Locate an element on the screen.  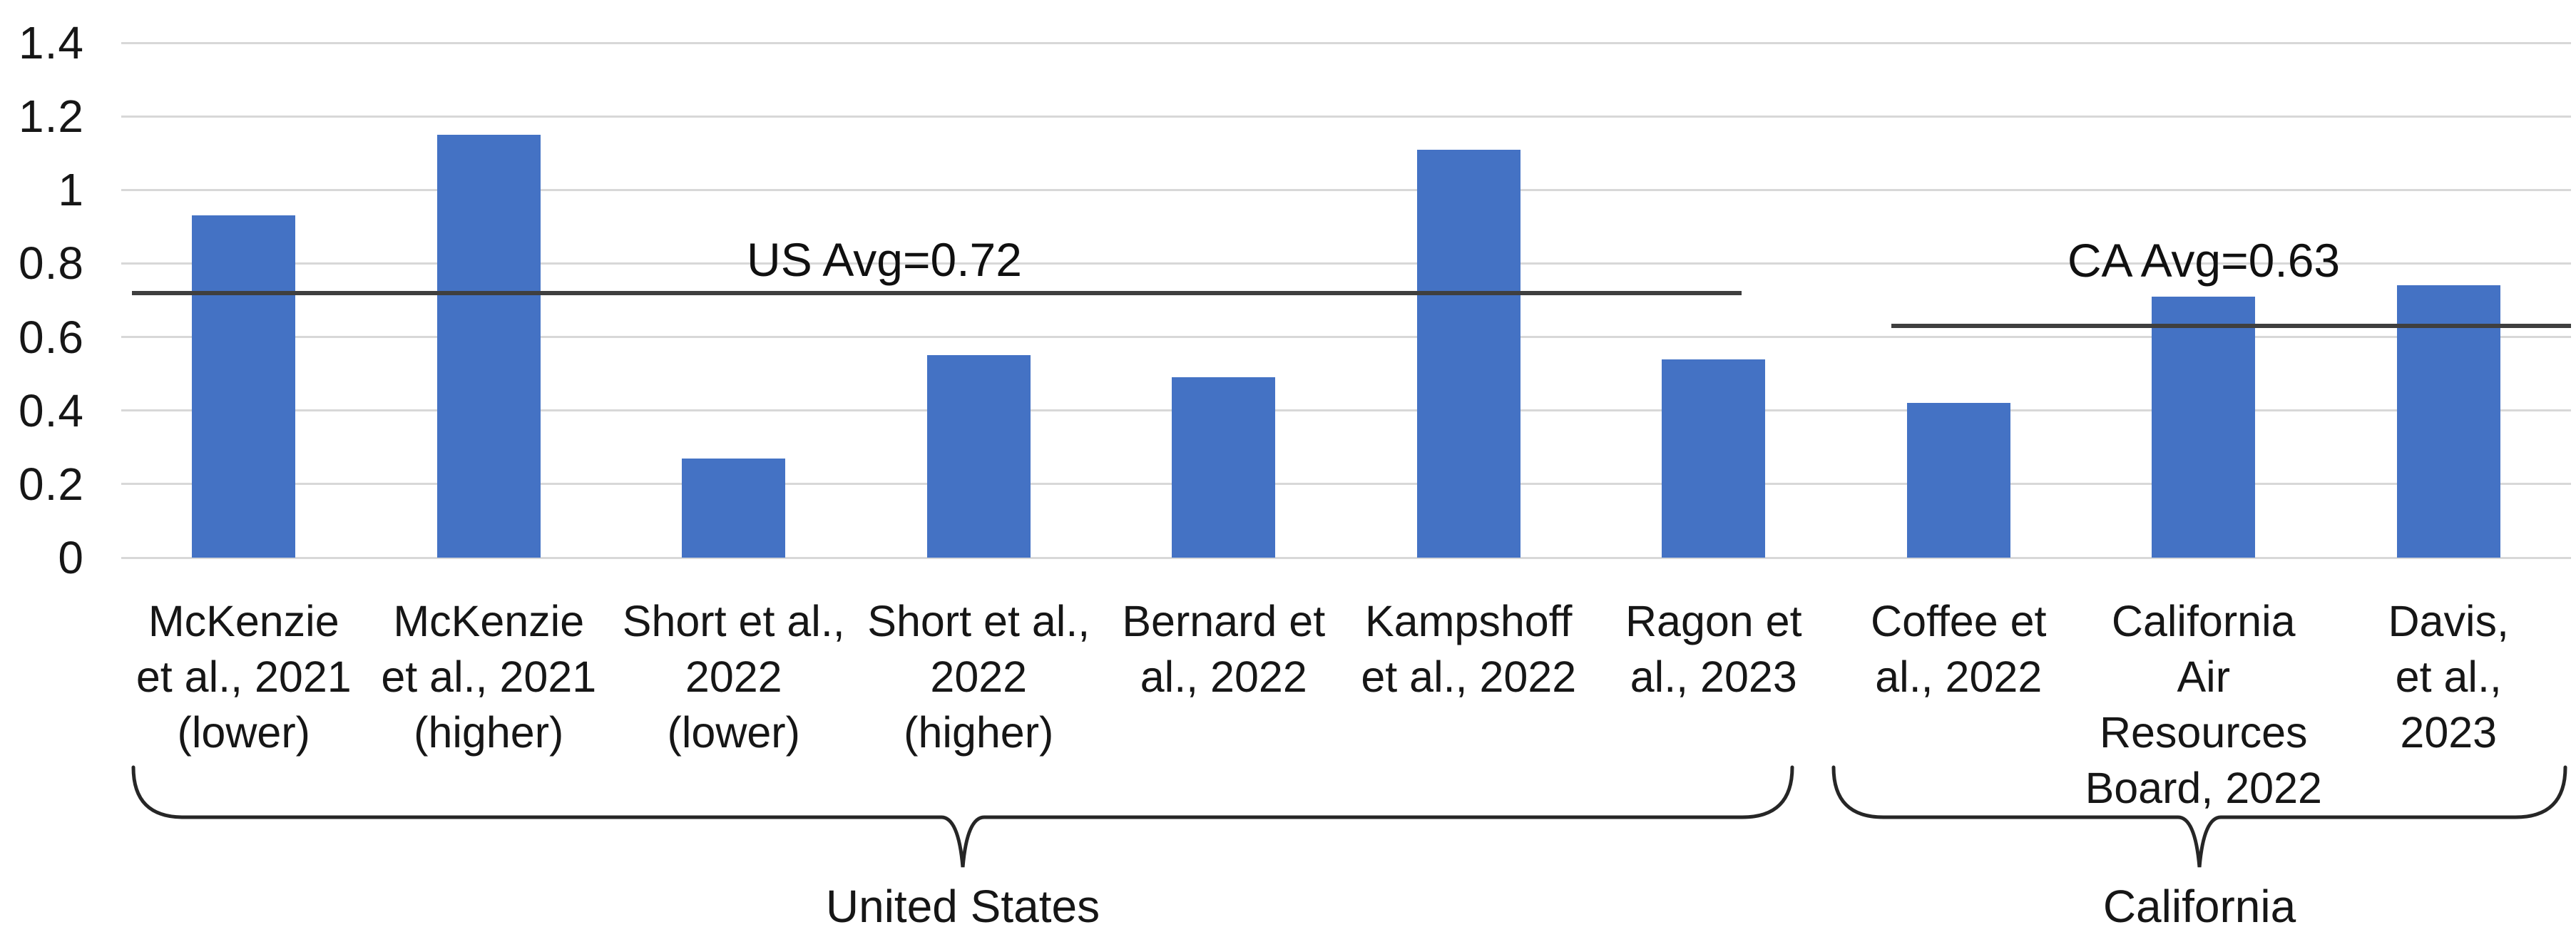
y-axis-tick-label: 1.4 is located at coordinates (51, 42).